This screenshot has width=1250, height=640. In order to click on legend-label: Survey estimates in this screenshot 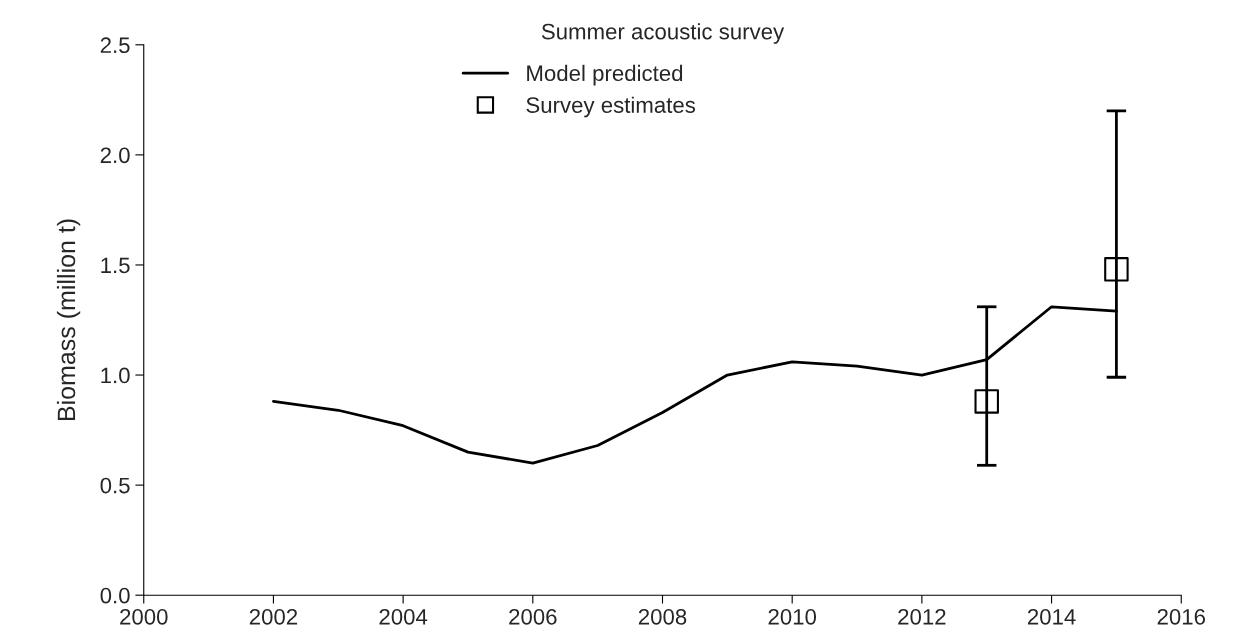, I will do `click(611, 107)`.